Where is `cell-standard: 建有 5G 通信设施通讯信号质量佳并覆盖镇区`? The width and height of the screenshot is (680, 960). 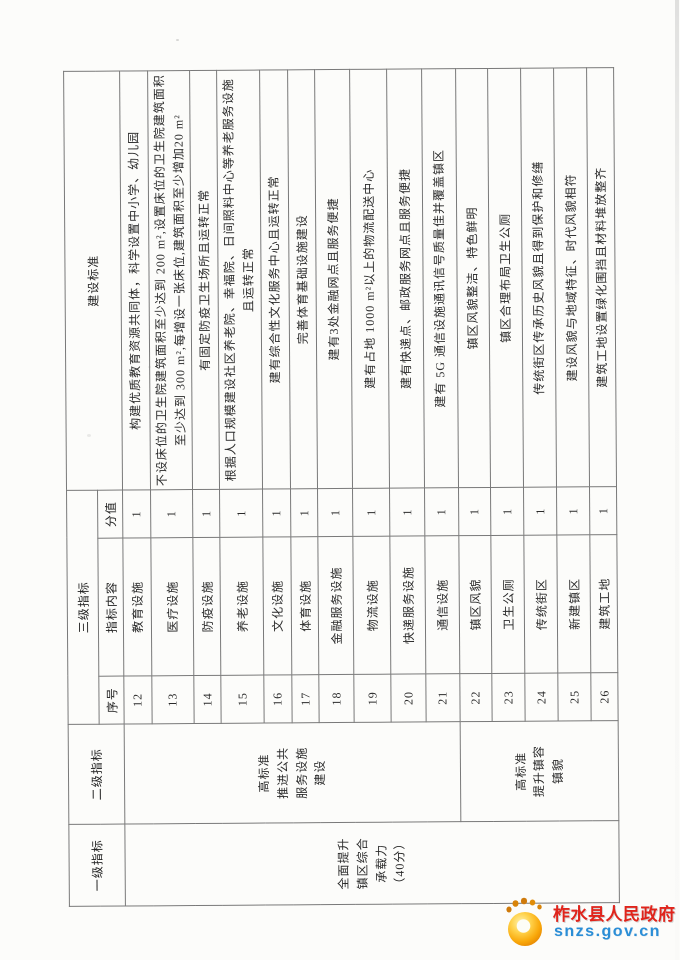 cell-standard: 建有 5G 通信设施通讯信号质量佳并覆盖镇区 is located at coordinates (440, 278).